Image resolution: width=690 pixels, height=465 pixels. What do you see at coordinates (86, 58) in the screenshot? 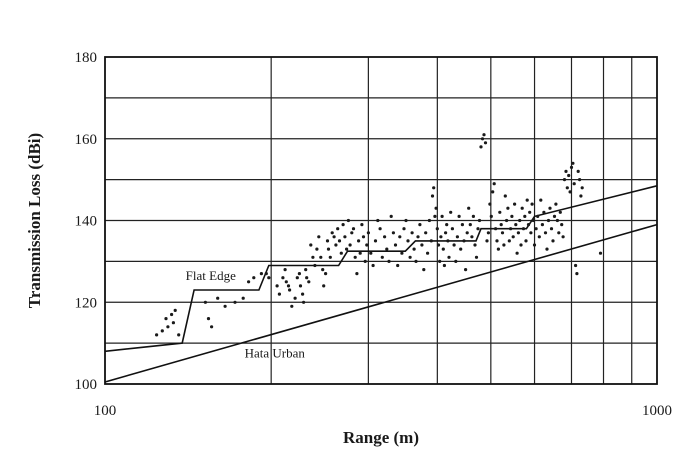
I see `y-tick-label: 180` at bounding box center [86, 58].